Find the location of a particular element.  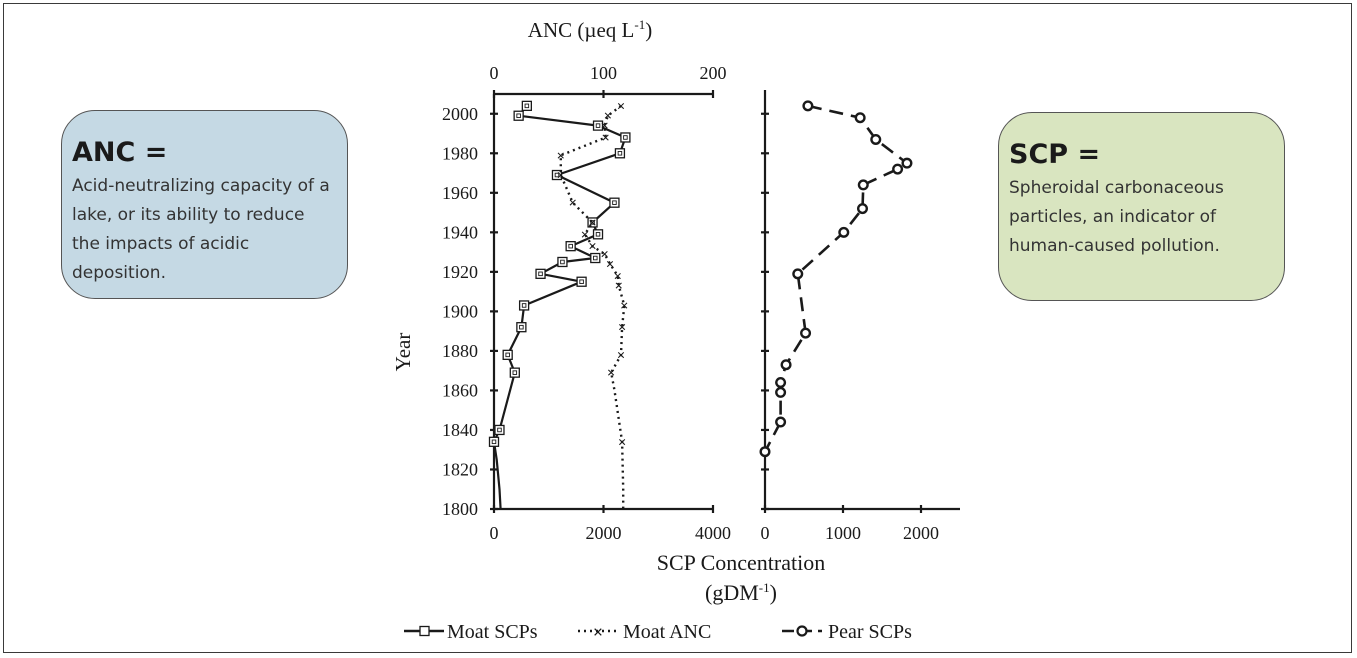

legend-item-moat-anc: × Moat ANC is located at coordinates (644, 632).